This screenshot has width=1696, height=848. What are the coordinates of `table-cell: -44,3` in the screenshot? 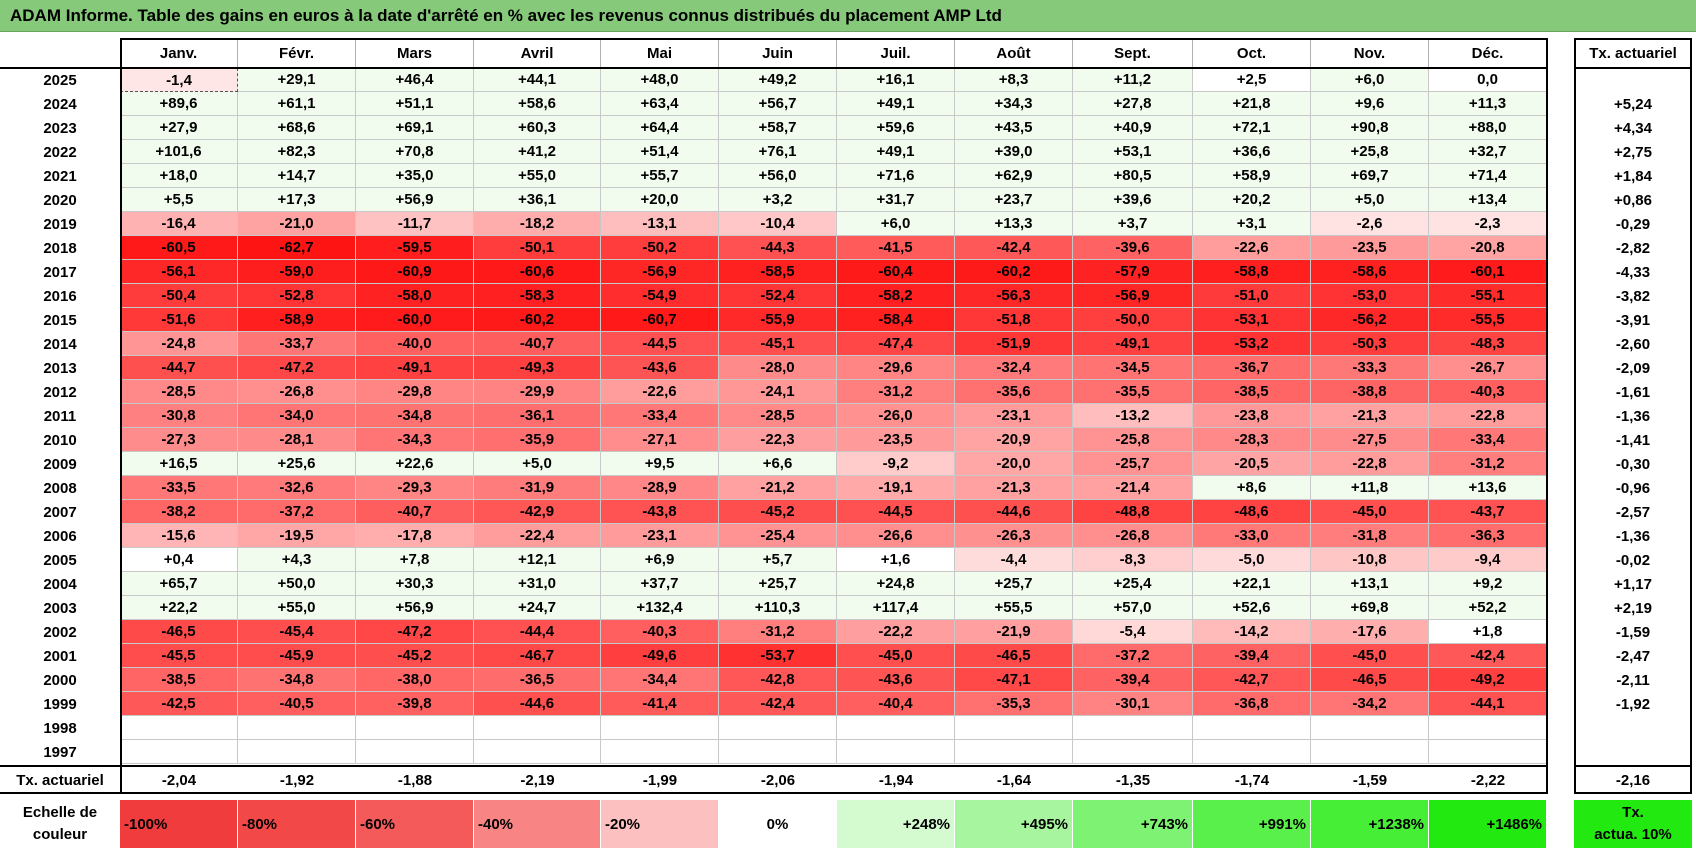 It's located at (778, 248).